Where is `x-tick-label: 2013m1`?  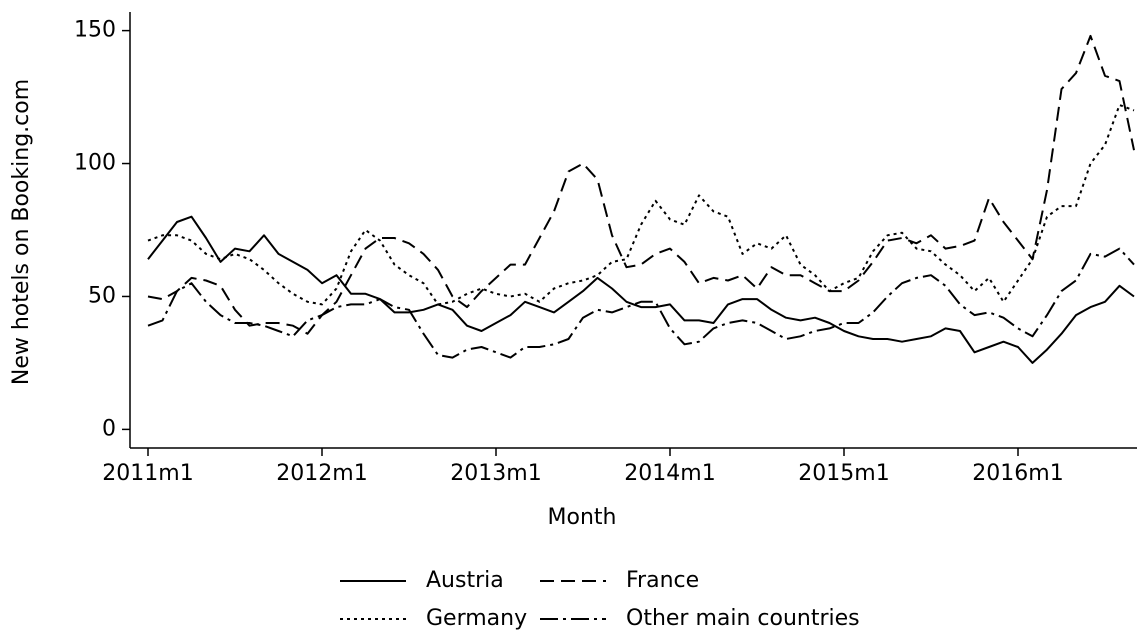 x-tick-label: 2013m1 is located at coordinates (495, 473).